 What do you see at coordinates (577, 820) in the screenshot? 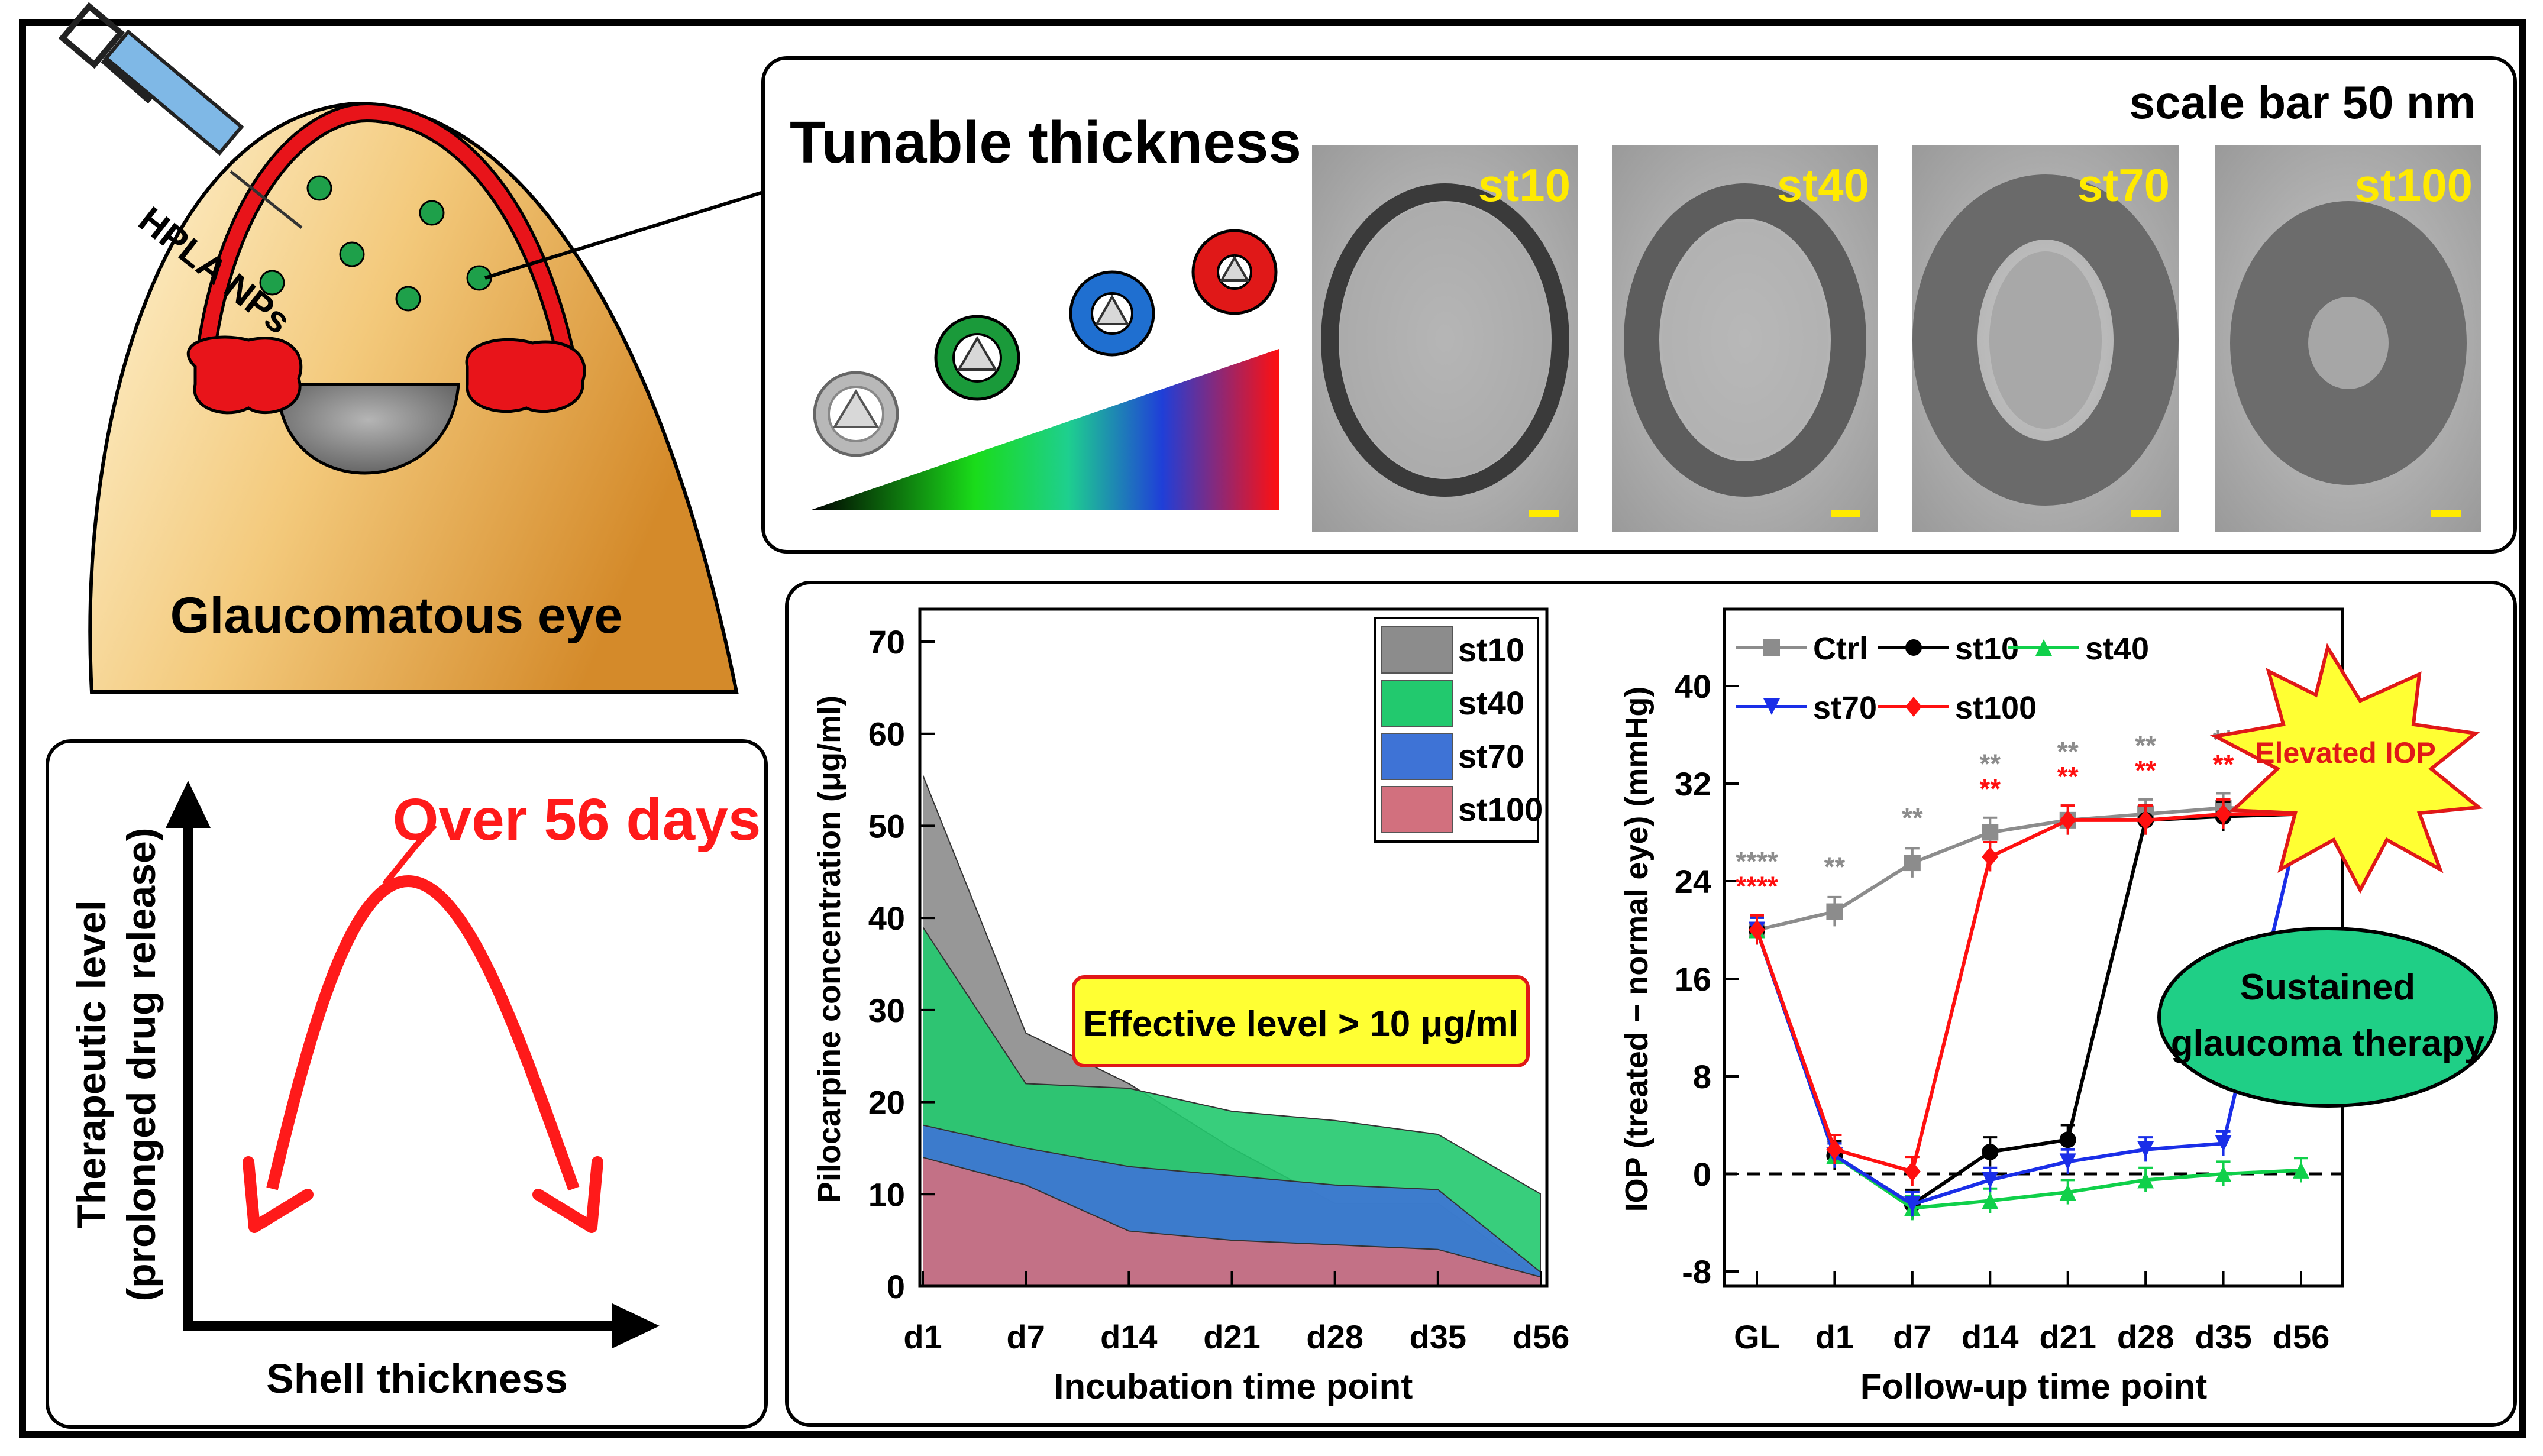
I see `schematic-annotation: Over 56 days` at bounding box center [577, 820].